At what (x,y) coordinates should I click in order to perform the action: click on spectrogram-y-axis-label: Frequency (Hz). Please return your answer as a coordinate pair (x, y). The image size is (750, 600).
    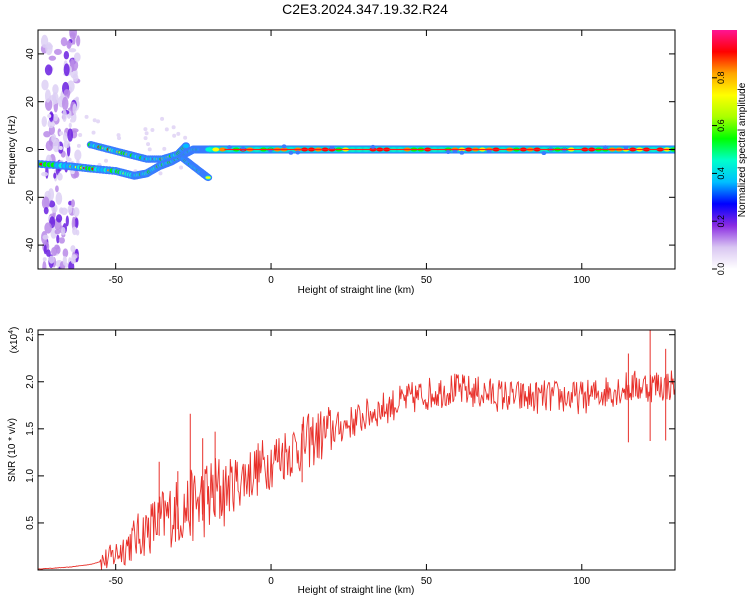
    Looking at the image, I should click on (12, 150).